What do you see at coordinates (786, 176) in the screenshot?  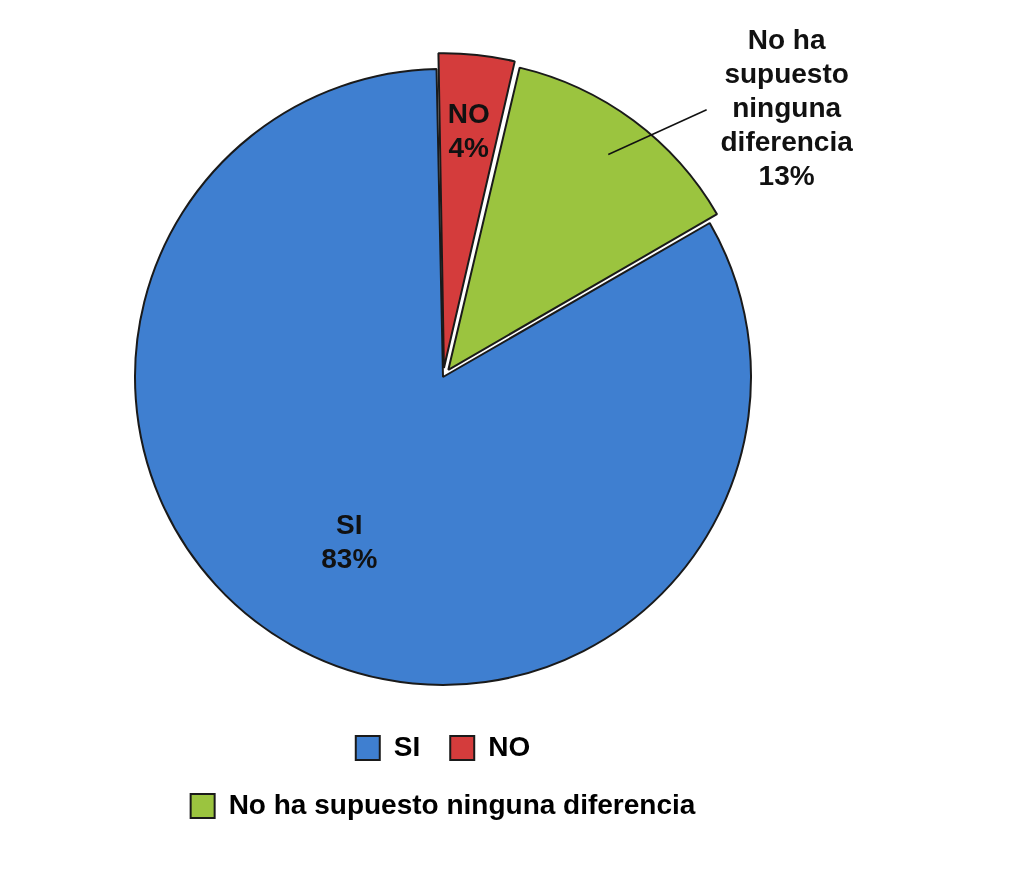 I see `data-label: 13%` at bounding box center [786, 176].